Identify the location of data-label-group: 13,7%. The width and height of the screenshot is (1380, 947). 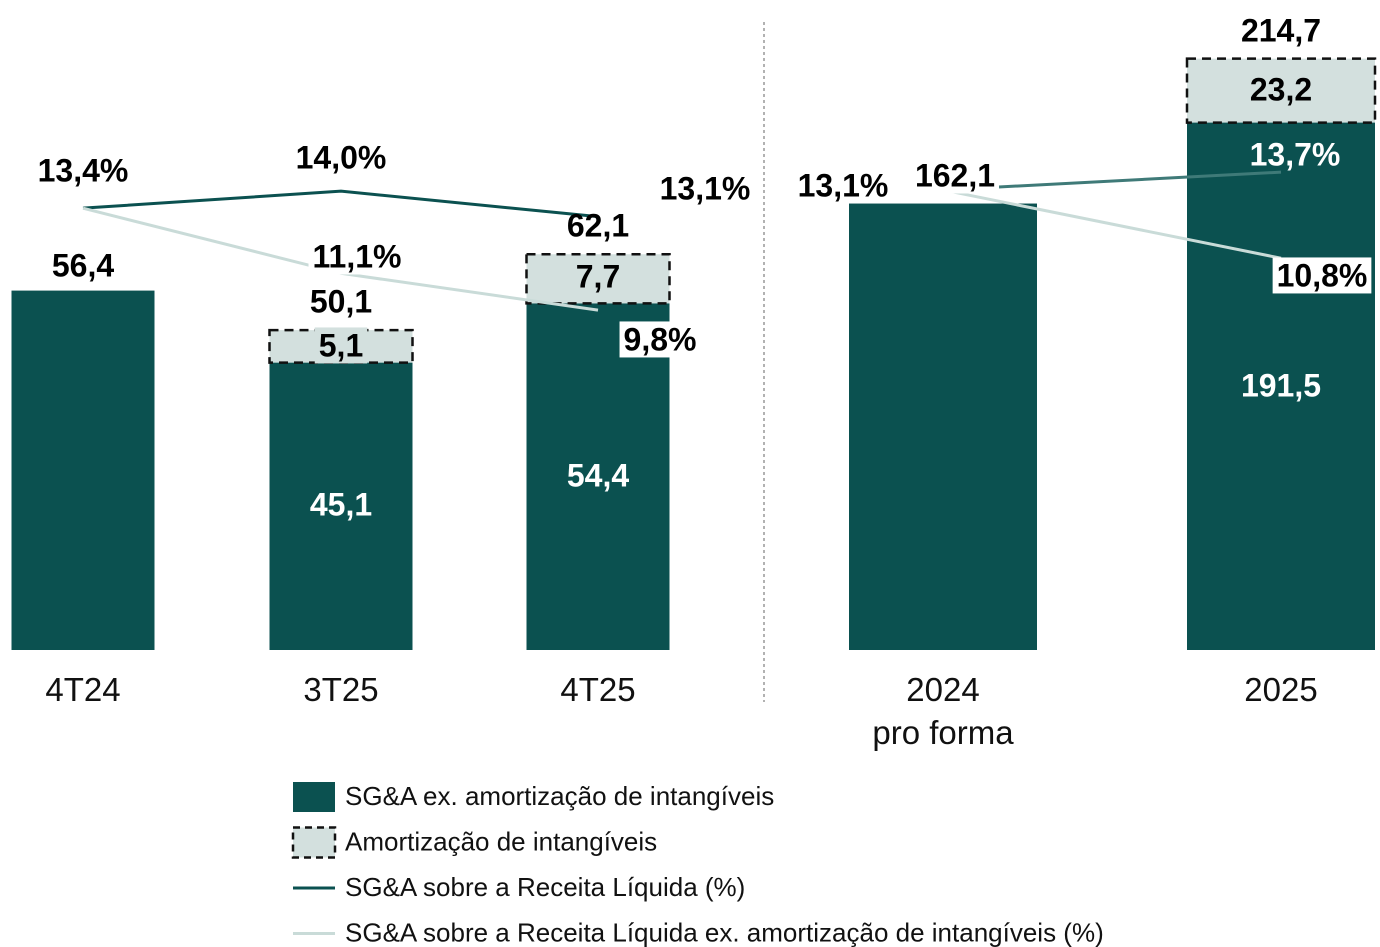
(1295, 154).